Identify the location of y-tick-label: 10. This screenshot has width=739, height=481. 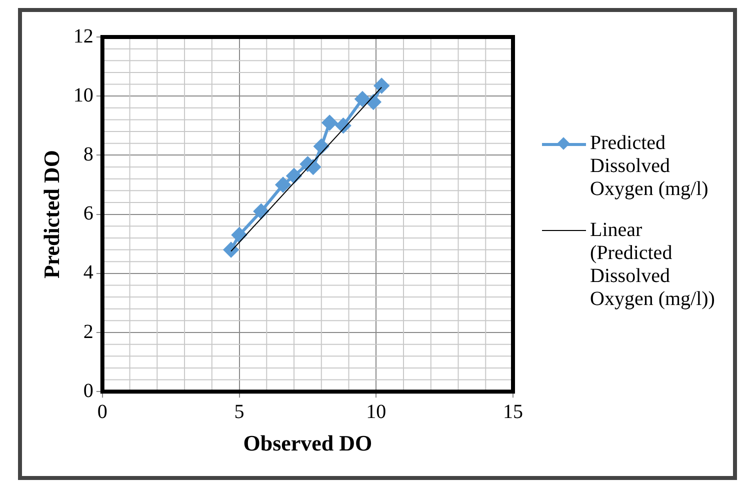
(83, 95).